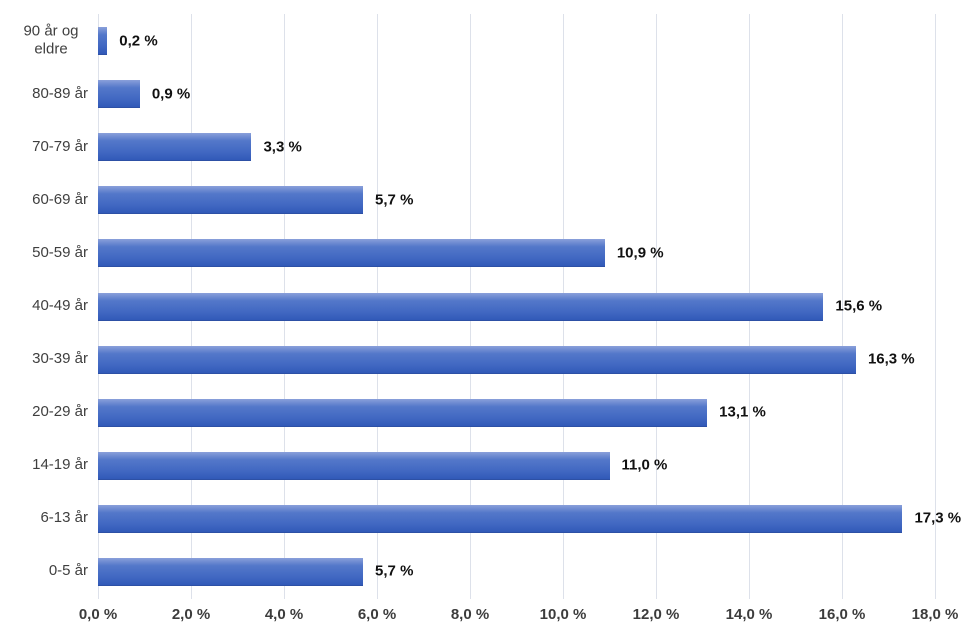 The height and width of the screenshot is (642, 974). What do you see at coordinates (60, 199) in the screenshot?
I see `category-label: 60-69 år` at bounding box center [60, 199].